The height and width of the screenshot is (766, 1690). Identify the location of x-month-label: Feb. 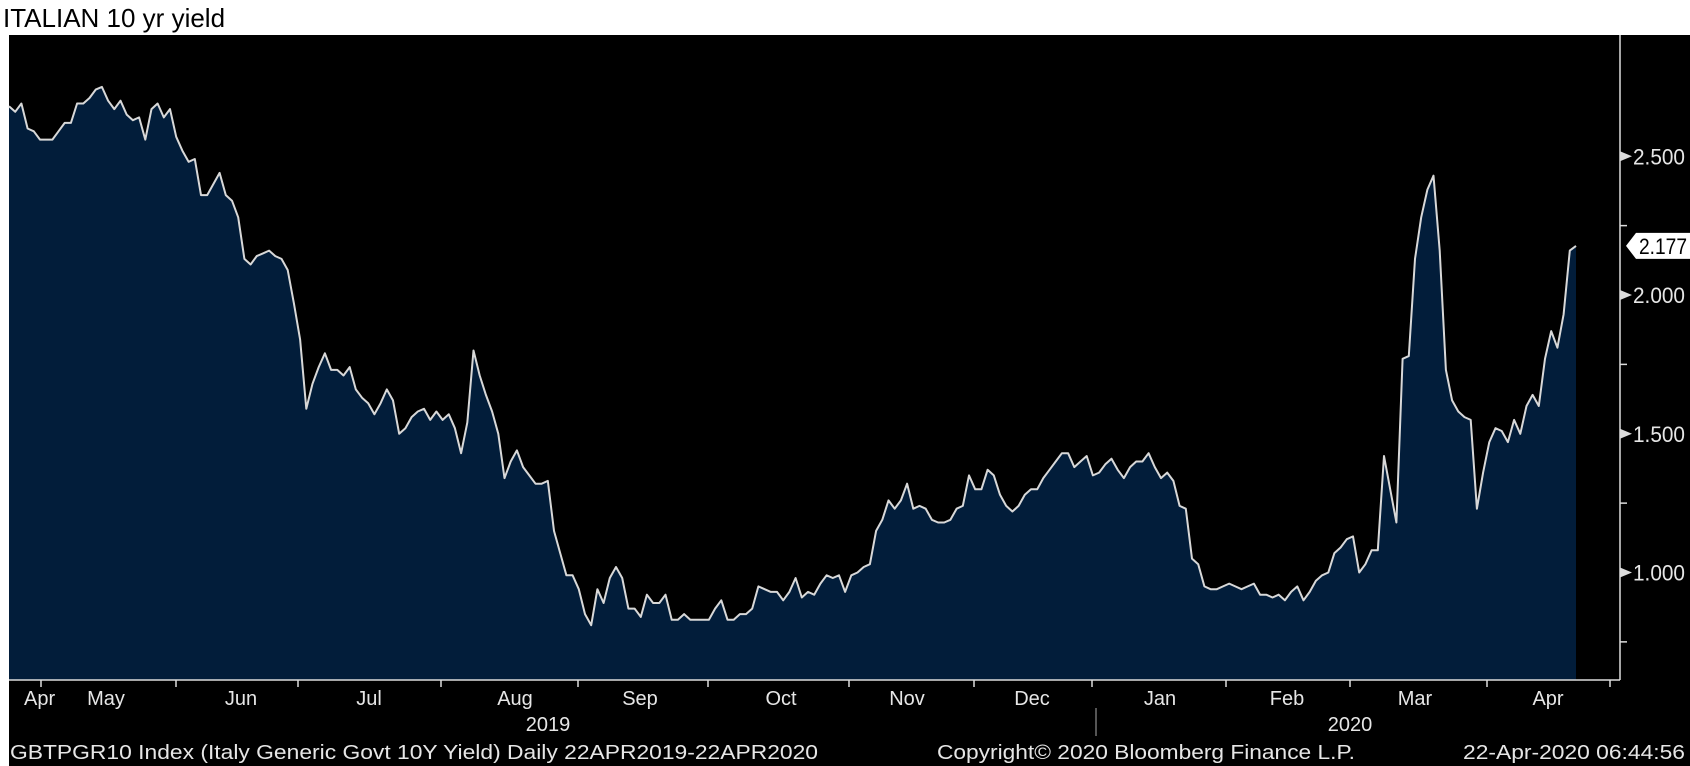
(1287, 699).